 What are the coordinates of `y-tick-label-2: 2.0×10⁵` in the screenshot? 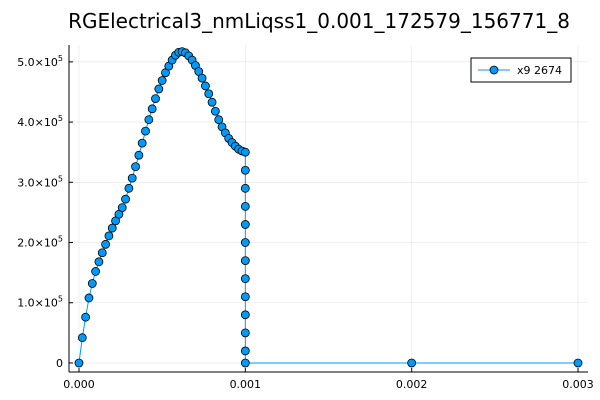 It's located at (40, 242).